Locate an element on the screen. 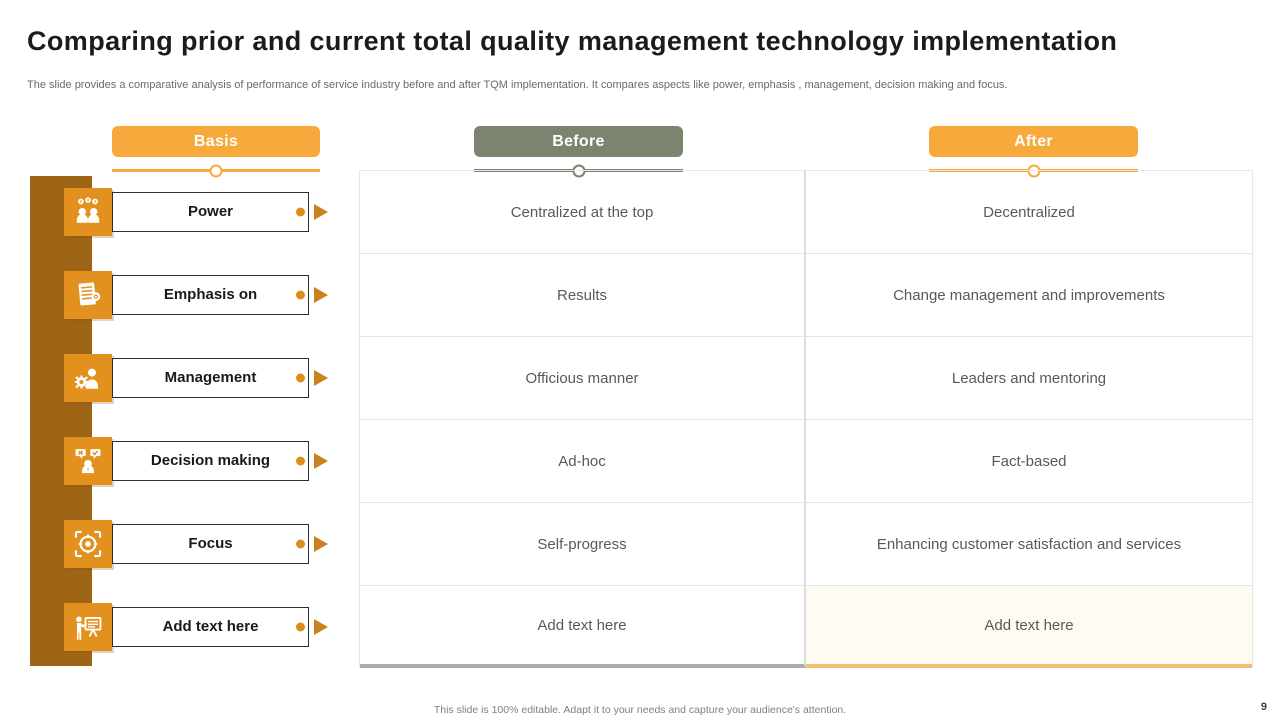  before-cell-text: Ad-hoc is located at coordinates (582, 461).